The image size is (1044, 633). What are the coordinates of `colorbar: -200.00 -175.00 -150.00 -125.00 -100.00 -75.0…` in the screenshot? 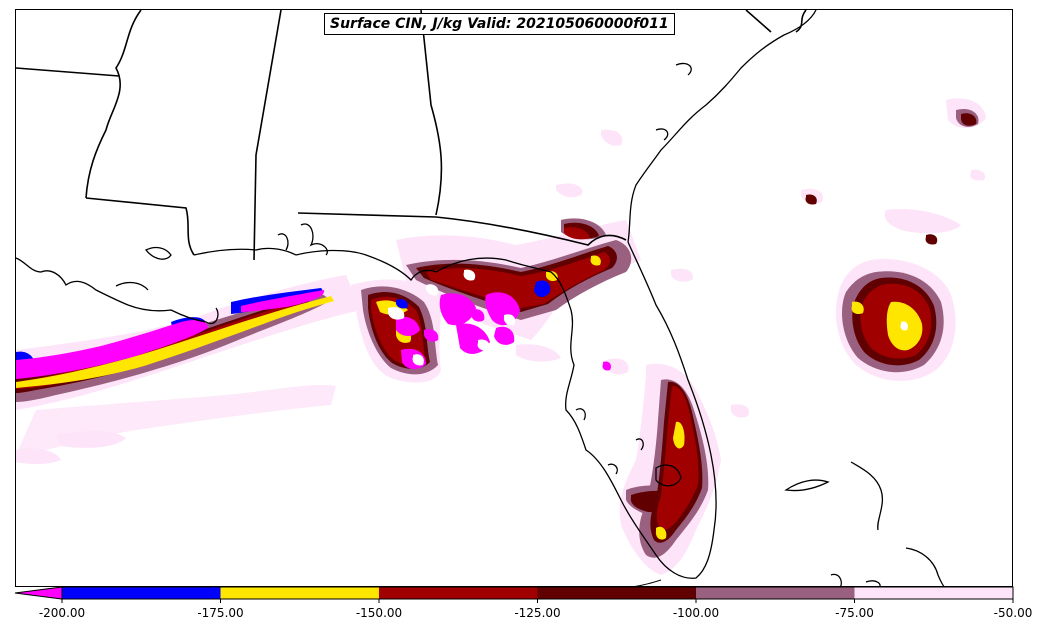 It's located at (523, 603).